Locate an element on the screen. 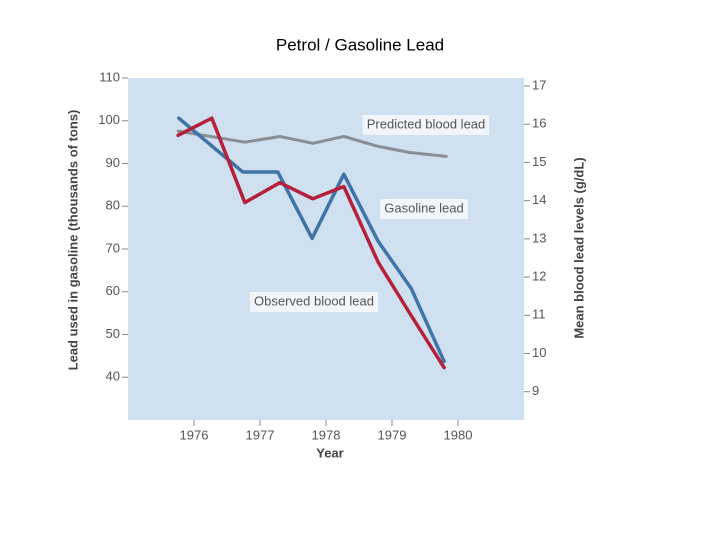 The width and height of the screenshot is (720, 540). y2-tick-label: 13 is located at coordinates (539, 237).